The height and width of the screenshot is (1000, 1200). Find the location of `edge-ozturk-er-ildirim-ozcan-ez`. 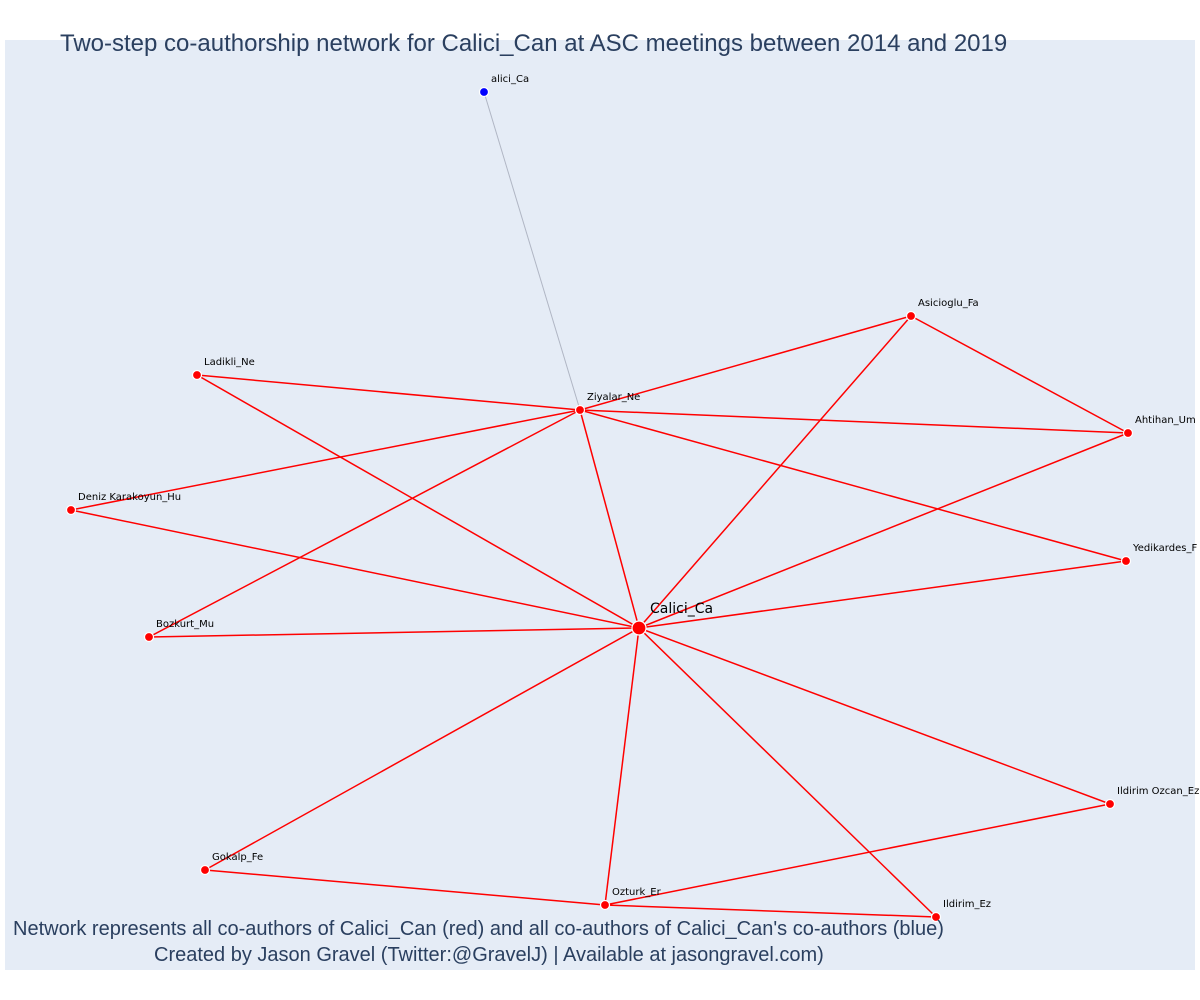

edge-ozturk-er-ildirim-ozcan-ez is located at coordinates (857, 854).